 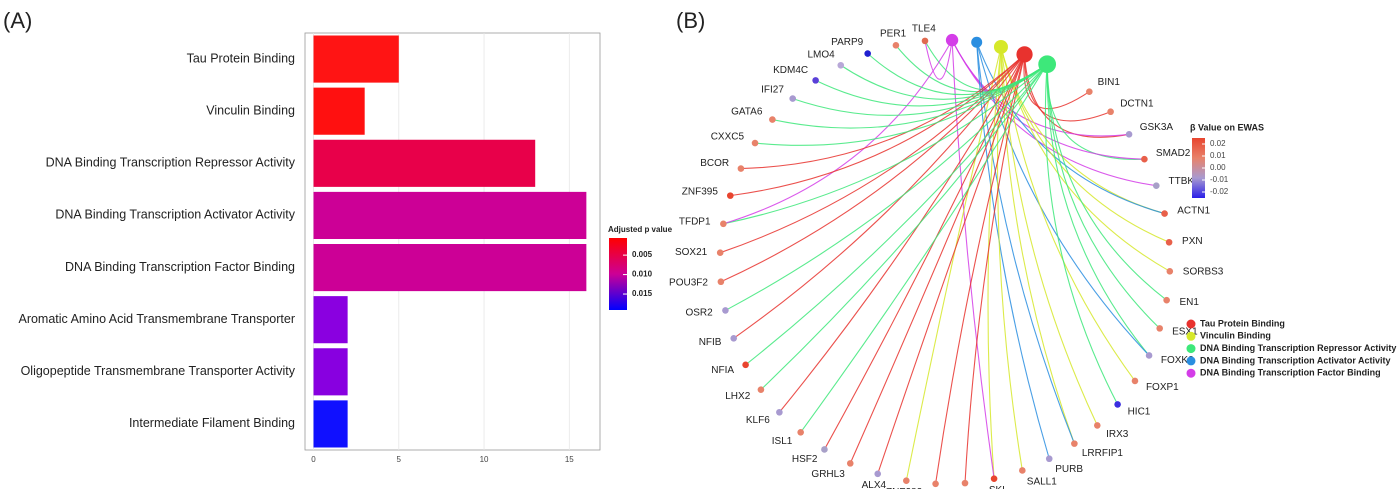 I want to click on gene-label: ISL1, so click(x=782, y=441).